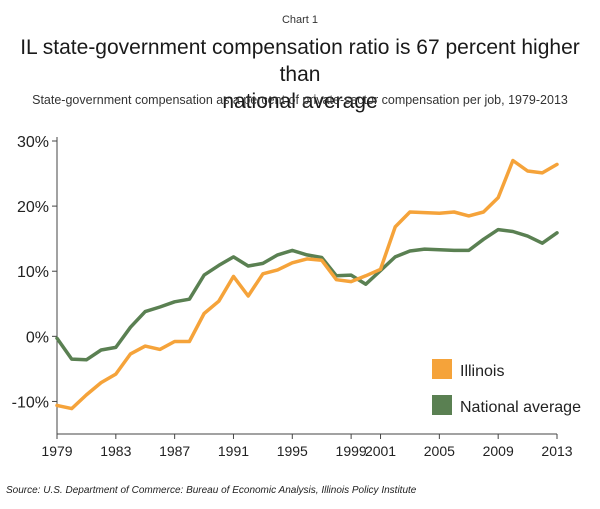  Describe the element at coordinates (37, 337) in the screenshot. I see `y-tick-label: 0%` at that location.